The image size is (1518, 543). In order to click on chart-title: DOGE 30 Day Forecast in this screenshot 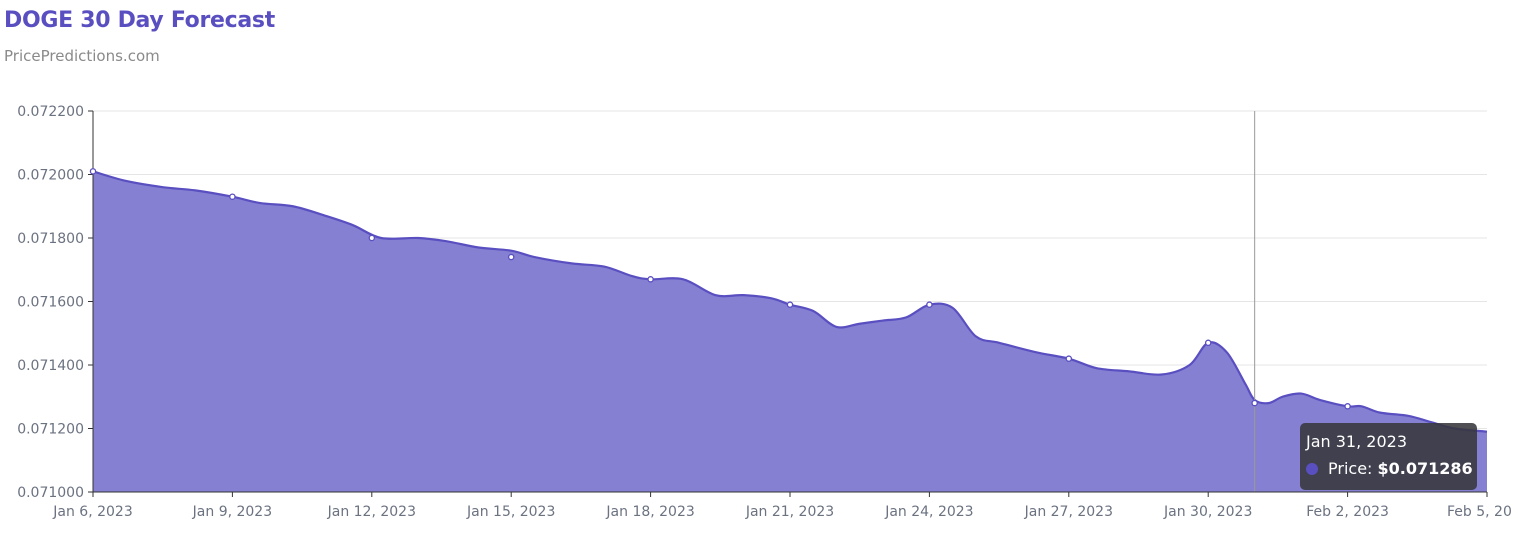, I will do `click(139, 20)`.